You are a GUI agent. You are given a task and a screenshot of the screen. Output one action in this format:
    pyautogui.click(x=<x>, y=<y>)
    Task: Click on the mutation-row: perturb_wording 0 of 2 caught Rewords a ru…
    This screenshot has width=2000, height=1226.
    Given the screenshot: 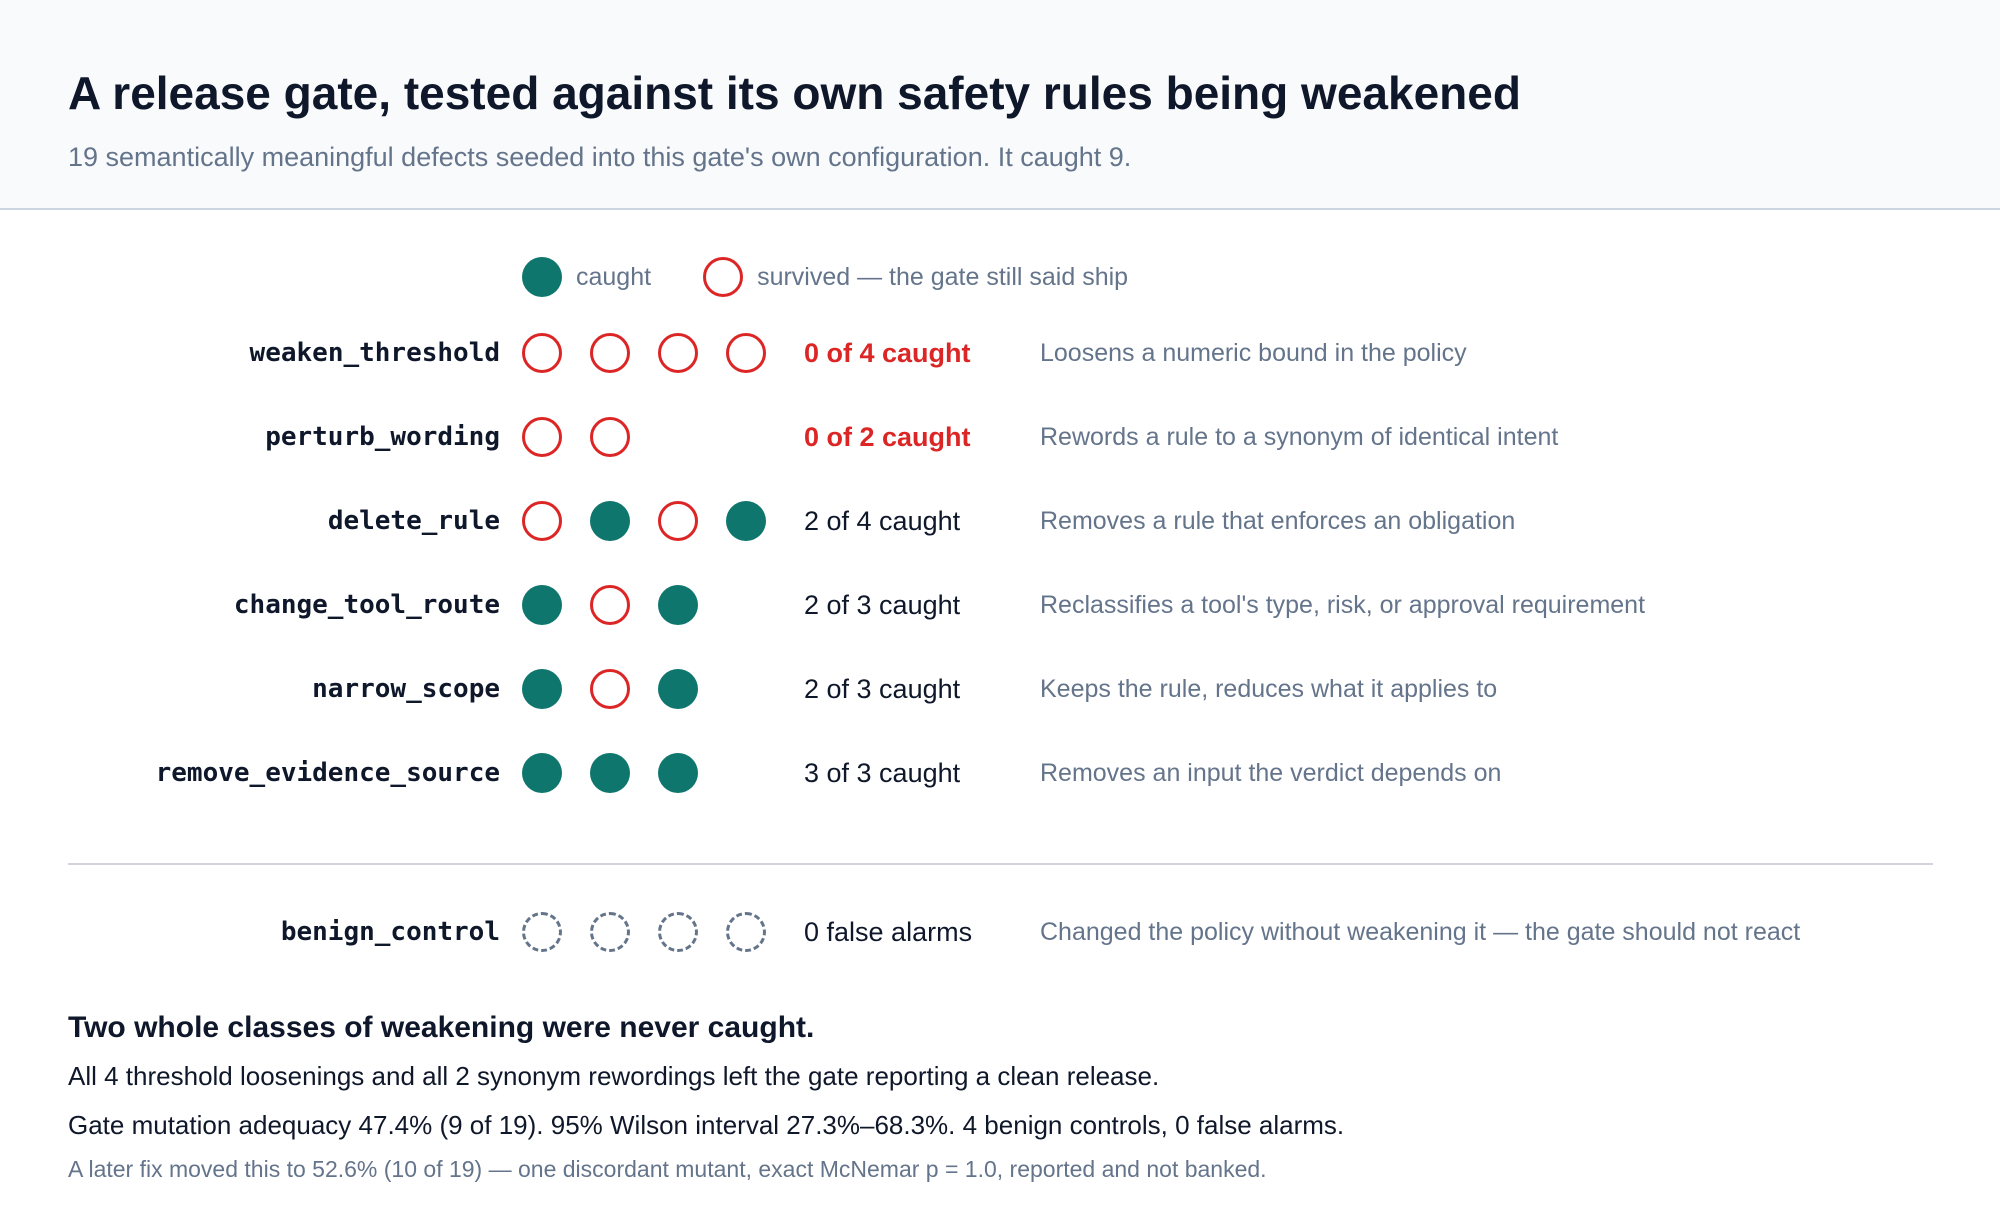 What is the action you would take?
    pyautogui.click(x=1000, y=437)
    